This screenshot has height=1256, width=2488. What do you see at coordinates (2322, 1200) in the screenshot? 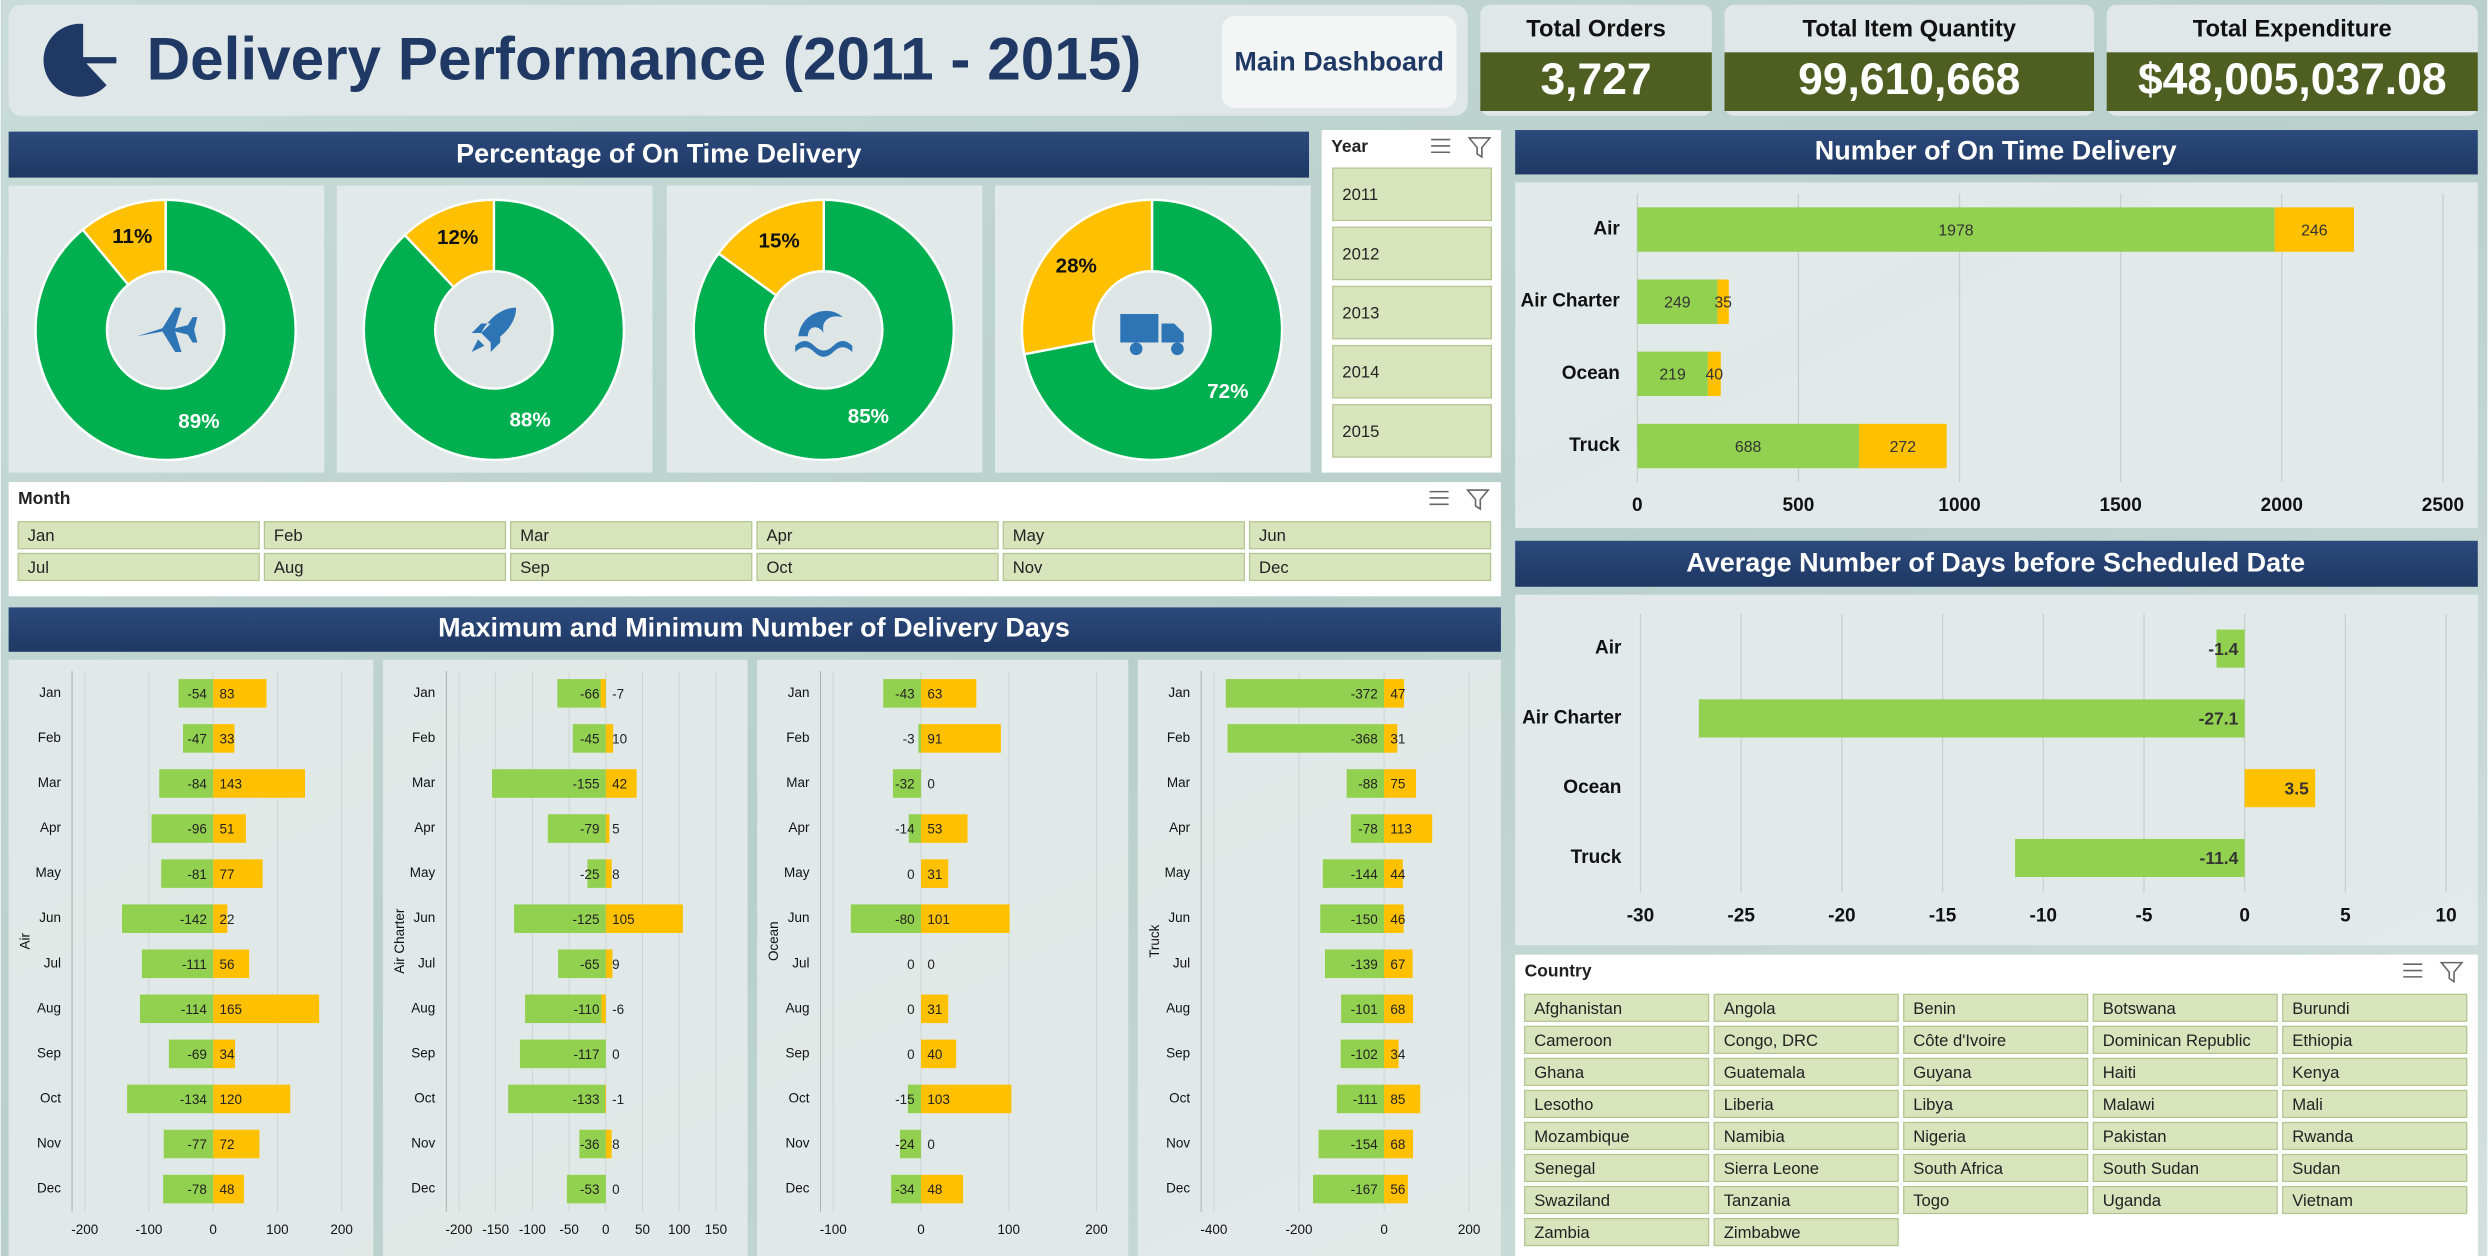
I see `slicer-item-label: Vietnam` at bounding box center [2322, 1200].